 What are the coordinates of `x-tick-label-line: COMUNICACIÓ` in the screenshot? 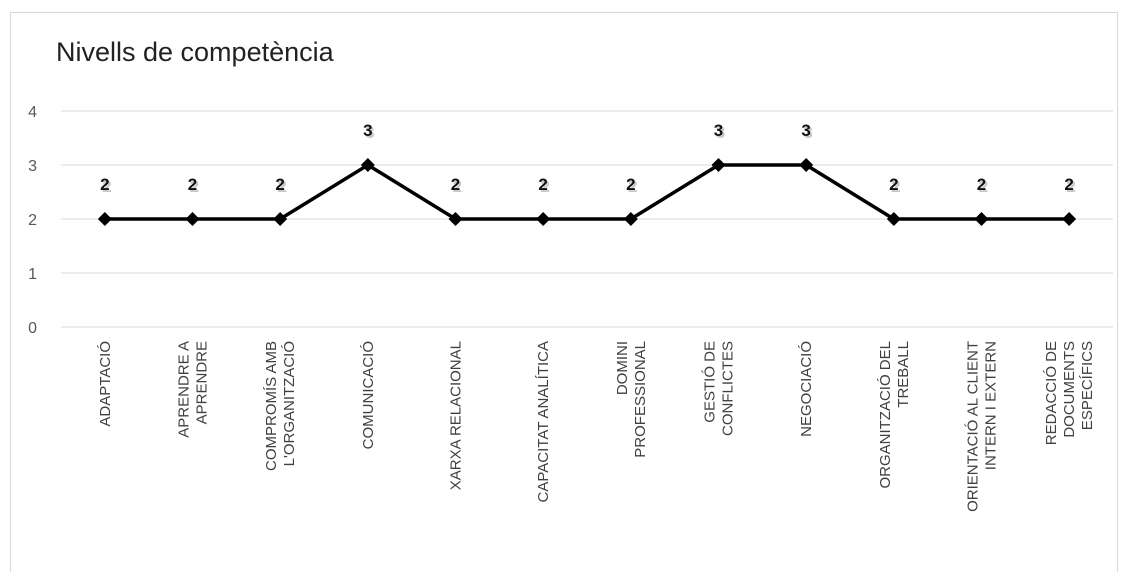 It's located at (368, 395).